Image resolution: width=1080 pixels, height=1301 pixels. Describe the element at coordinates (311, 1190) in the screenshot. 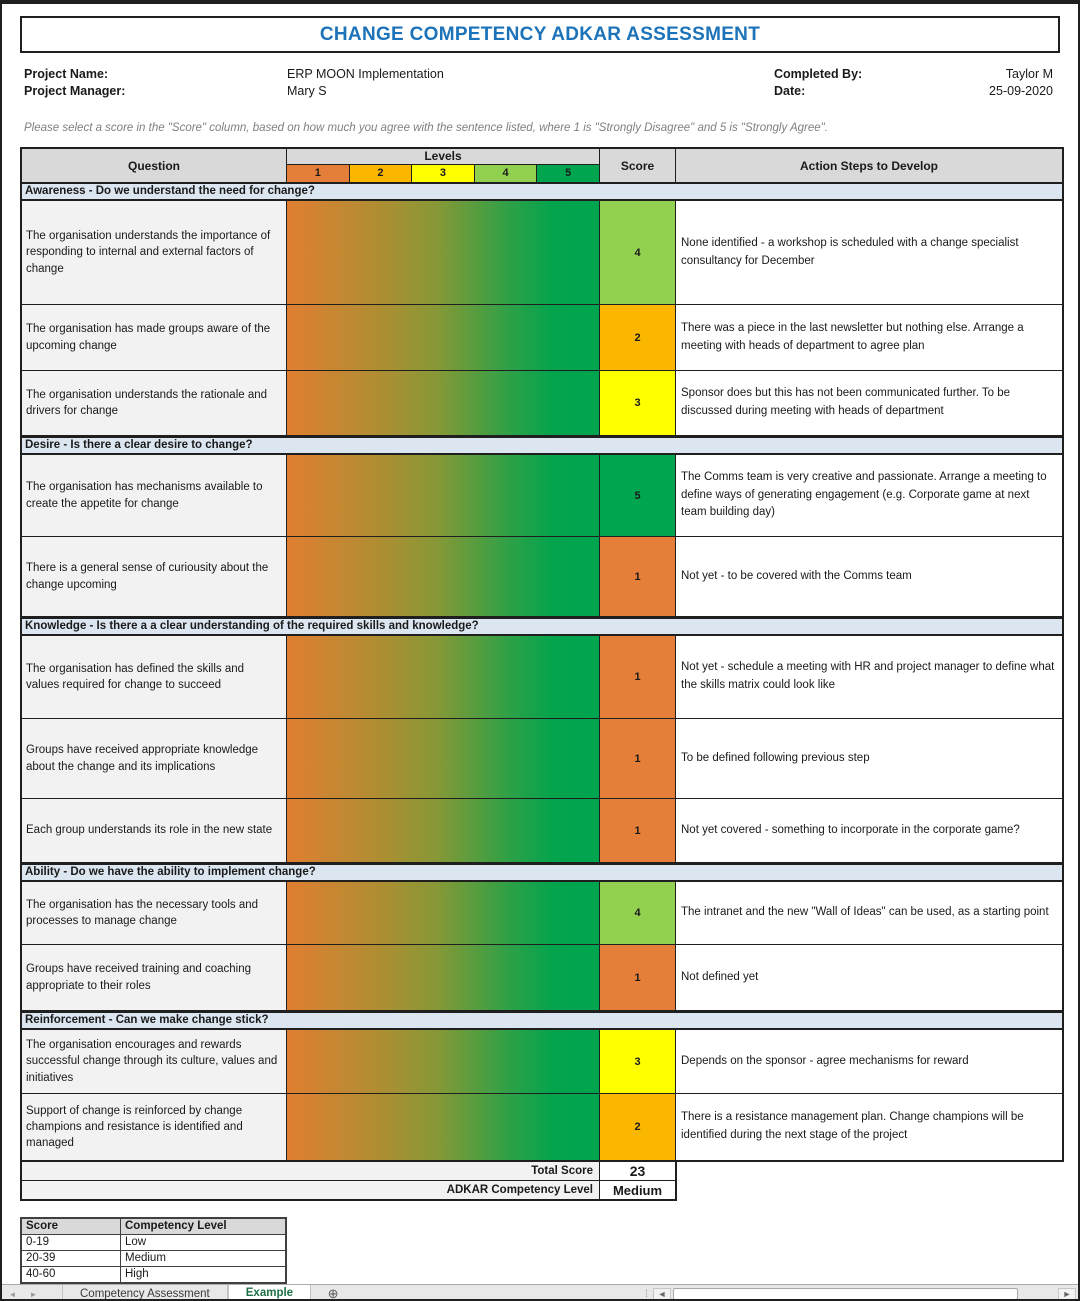

I see `competency-level-label: ADKAR Competency Level` at that location.